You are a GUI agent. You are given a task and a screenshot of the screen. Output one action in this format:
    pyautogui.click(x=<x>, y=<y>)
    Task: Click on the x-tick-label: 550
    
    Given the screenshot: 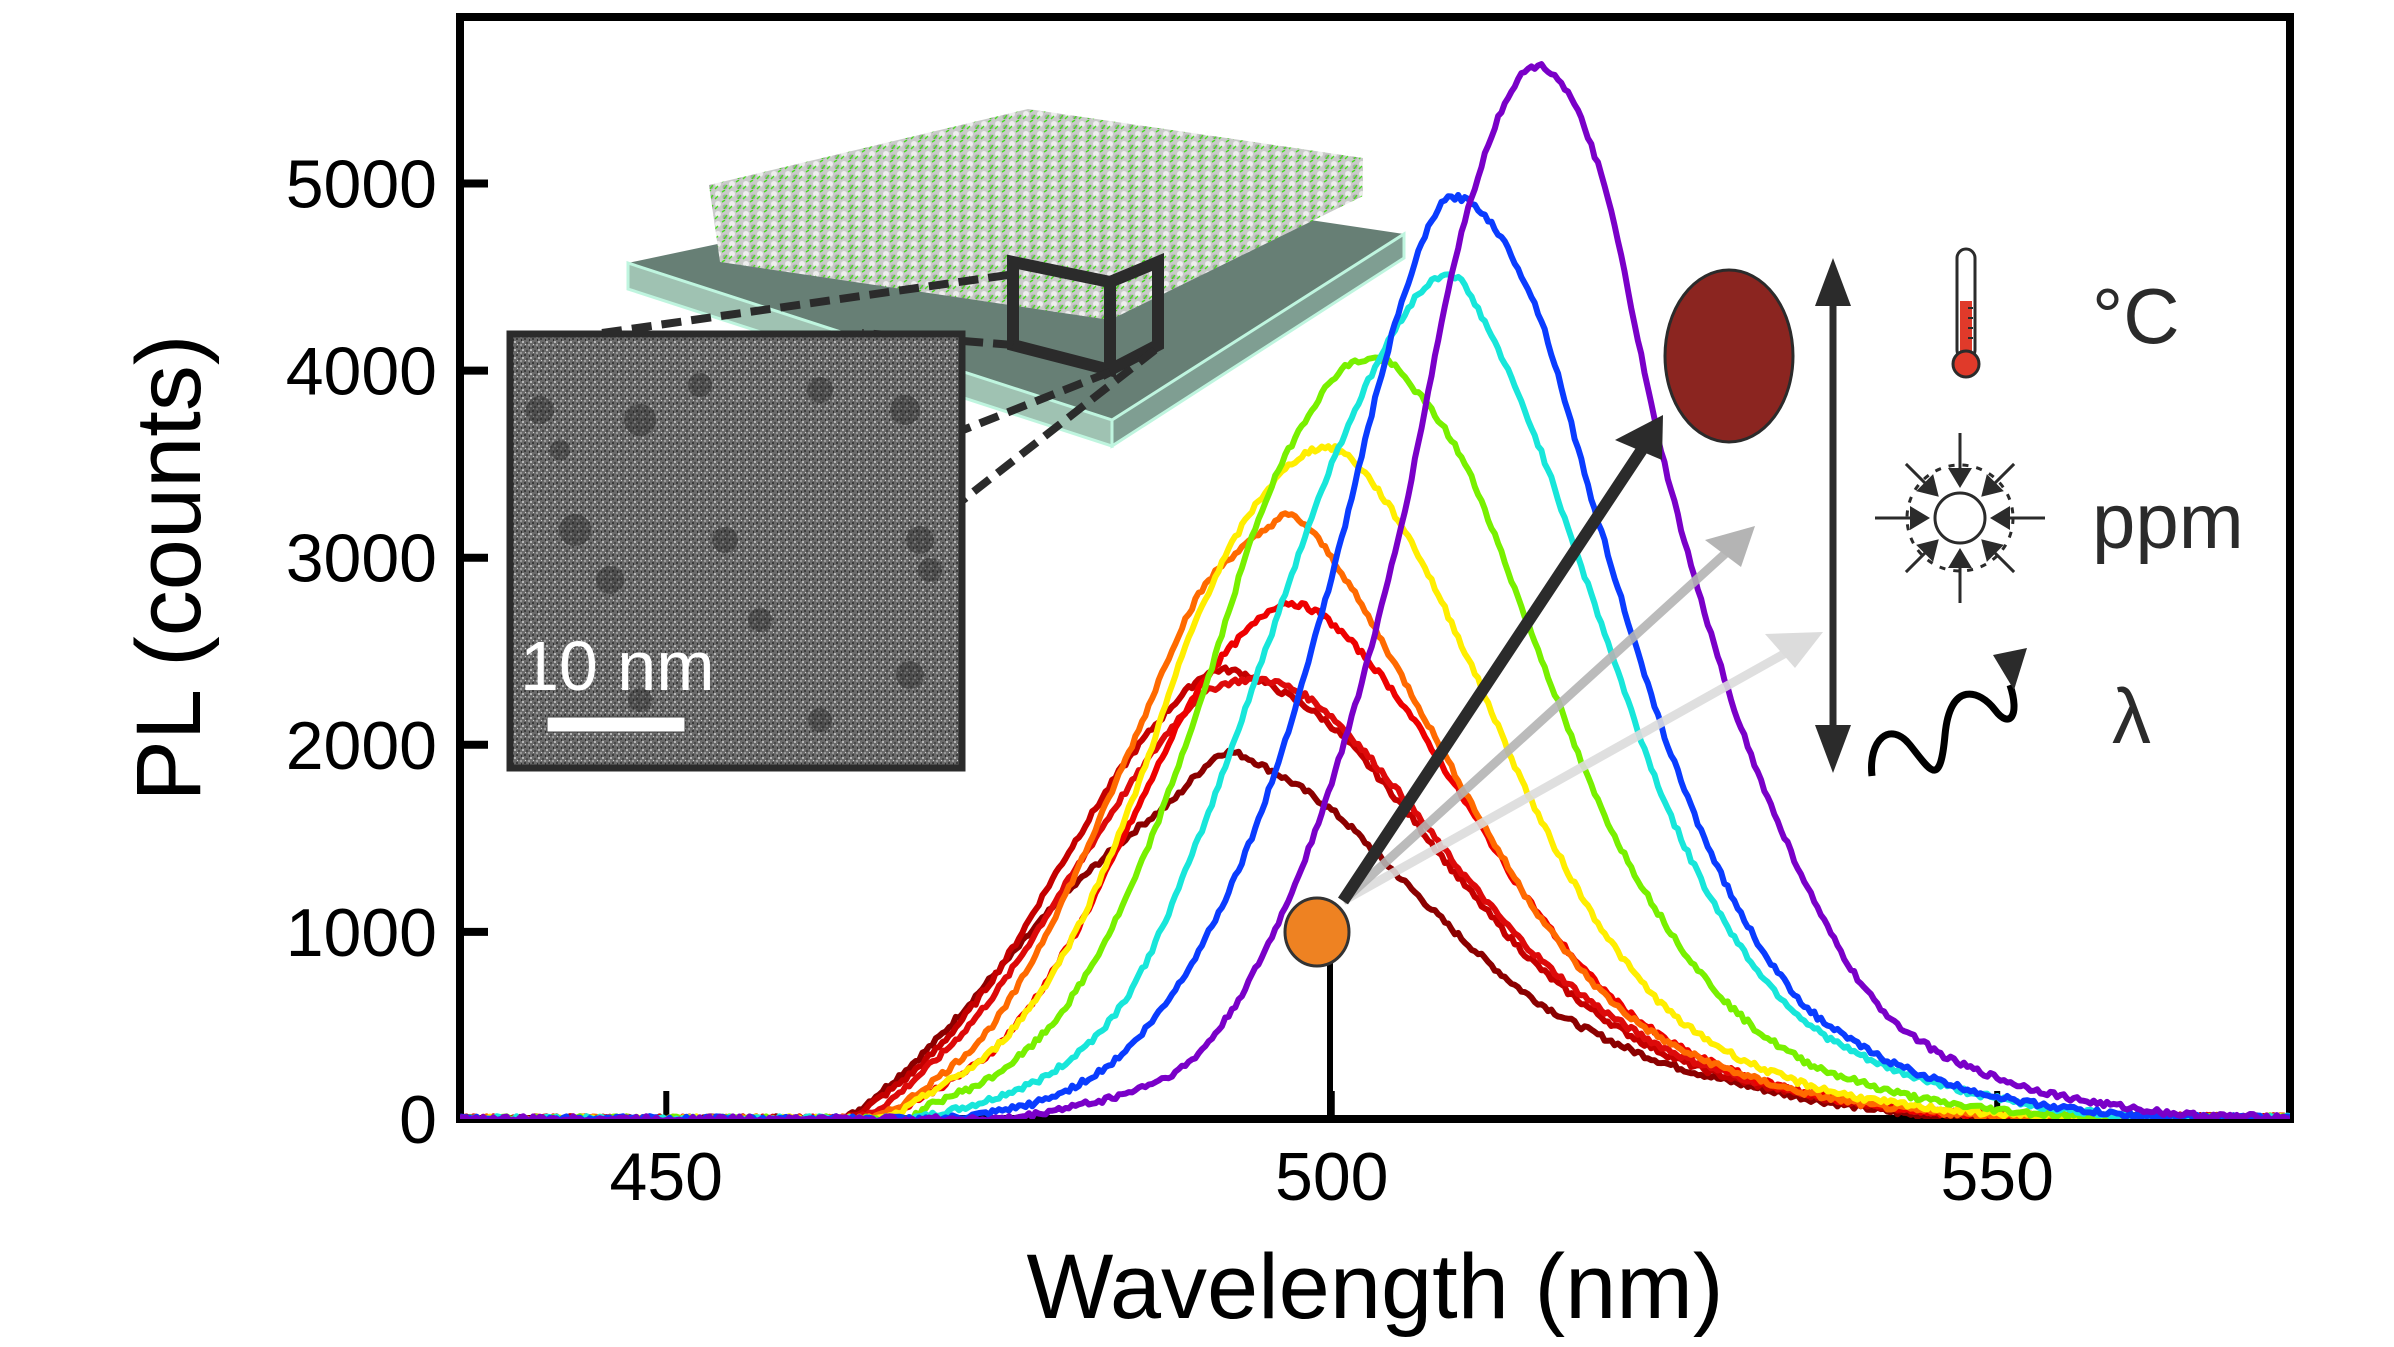 What is the action you would take?
    pyautogui.click(x=1996, y=1177)
    